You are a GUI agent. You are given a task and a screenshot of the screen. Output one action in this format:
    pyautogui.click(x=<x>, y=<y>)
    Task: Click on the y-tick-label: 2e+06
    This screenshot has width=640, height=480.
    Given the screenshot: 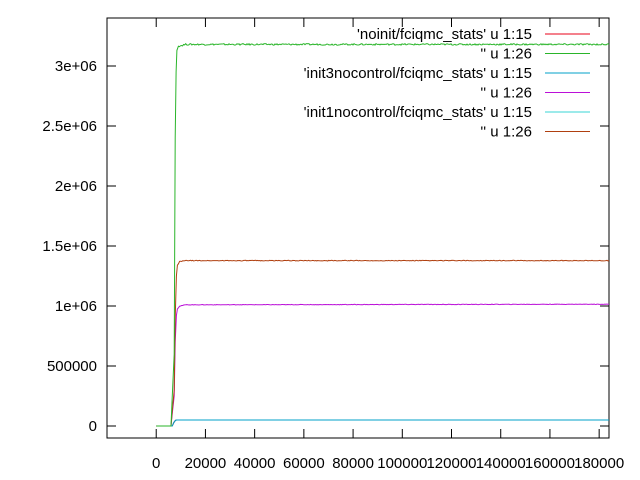 What is the action you would take?
    pyautogui.click(x=76, y=186)
    